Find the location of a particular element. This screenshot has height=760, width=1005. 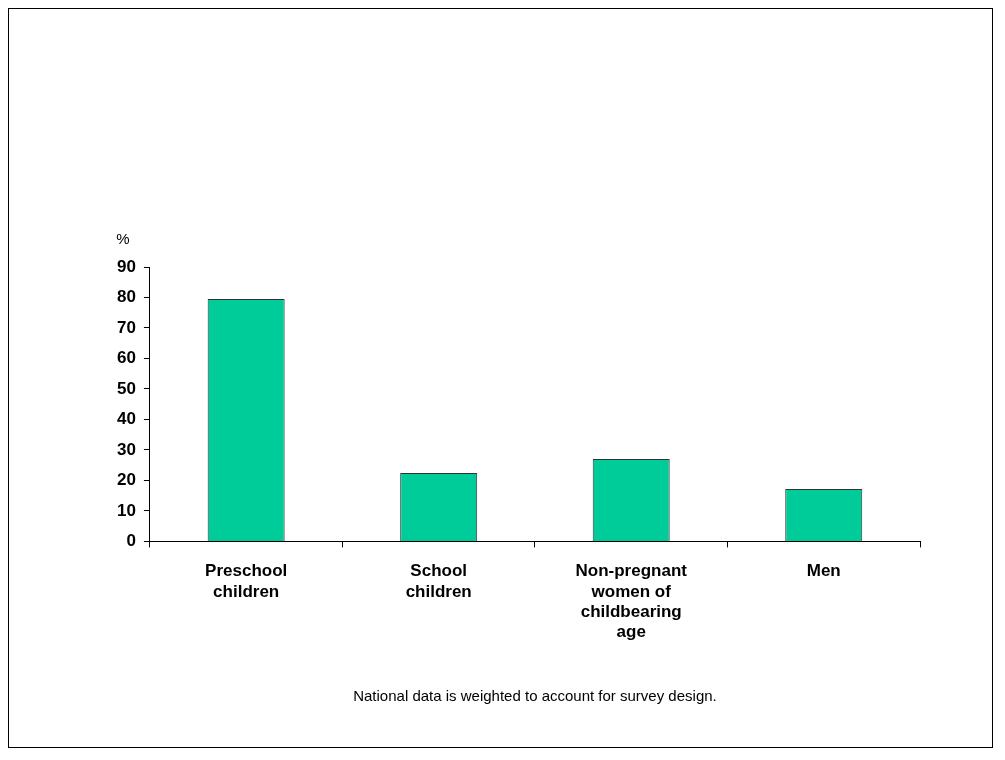

x-tick-label: Men is located at coordinates (823, 571).